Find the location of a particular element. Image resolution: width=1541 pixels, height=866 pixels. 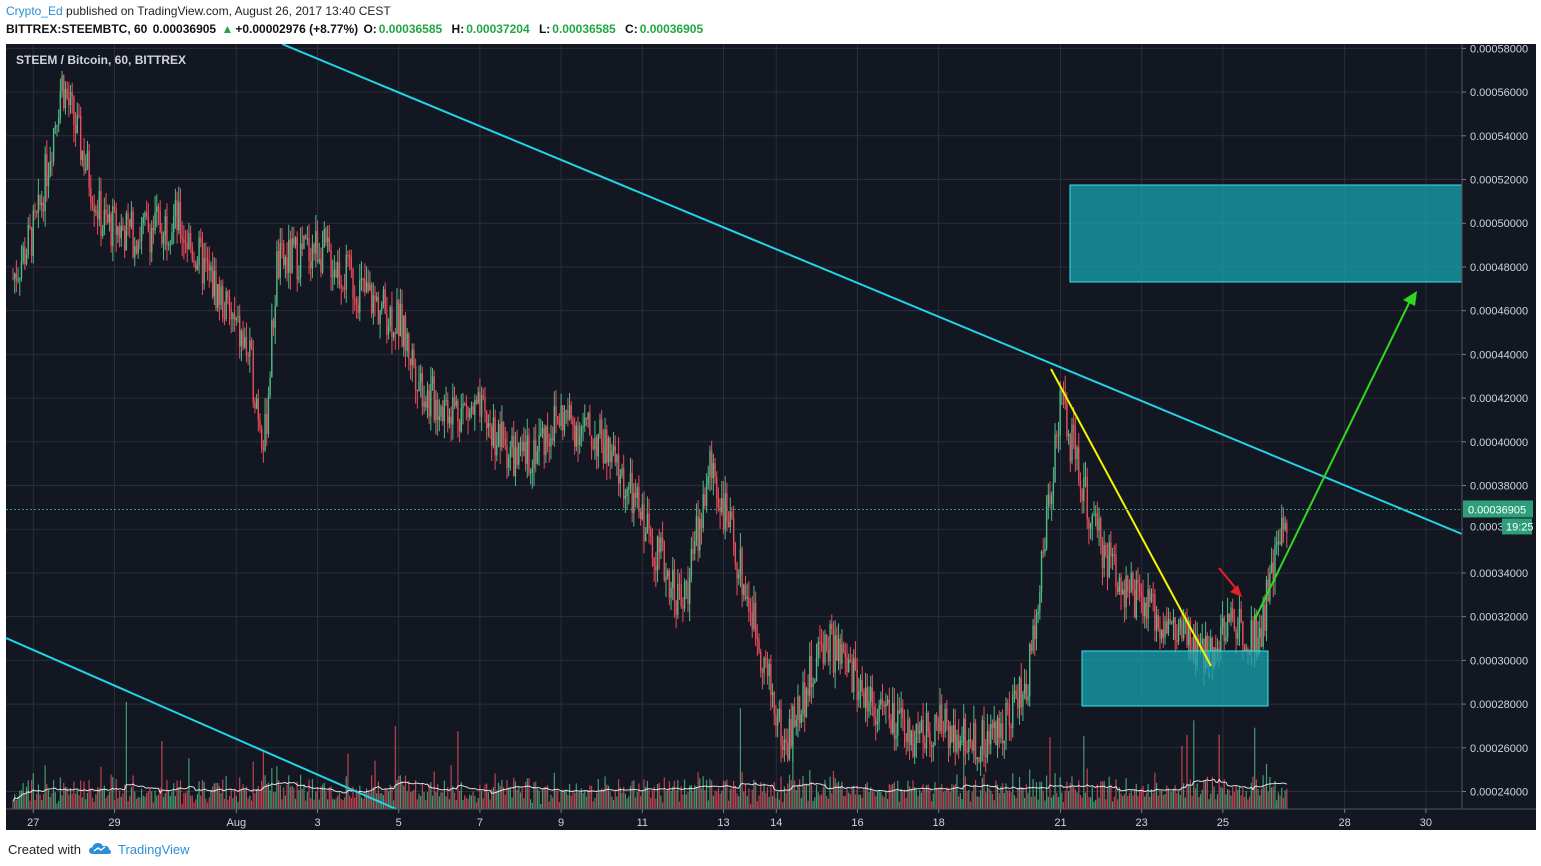

tradingview-brand-link: TradingView is located at coordinates (154, 849).